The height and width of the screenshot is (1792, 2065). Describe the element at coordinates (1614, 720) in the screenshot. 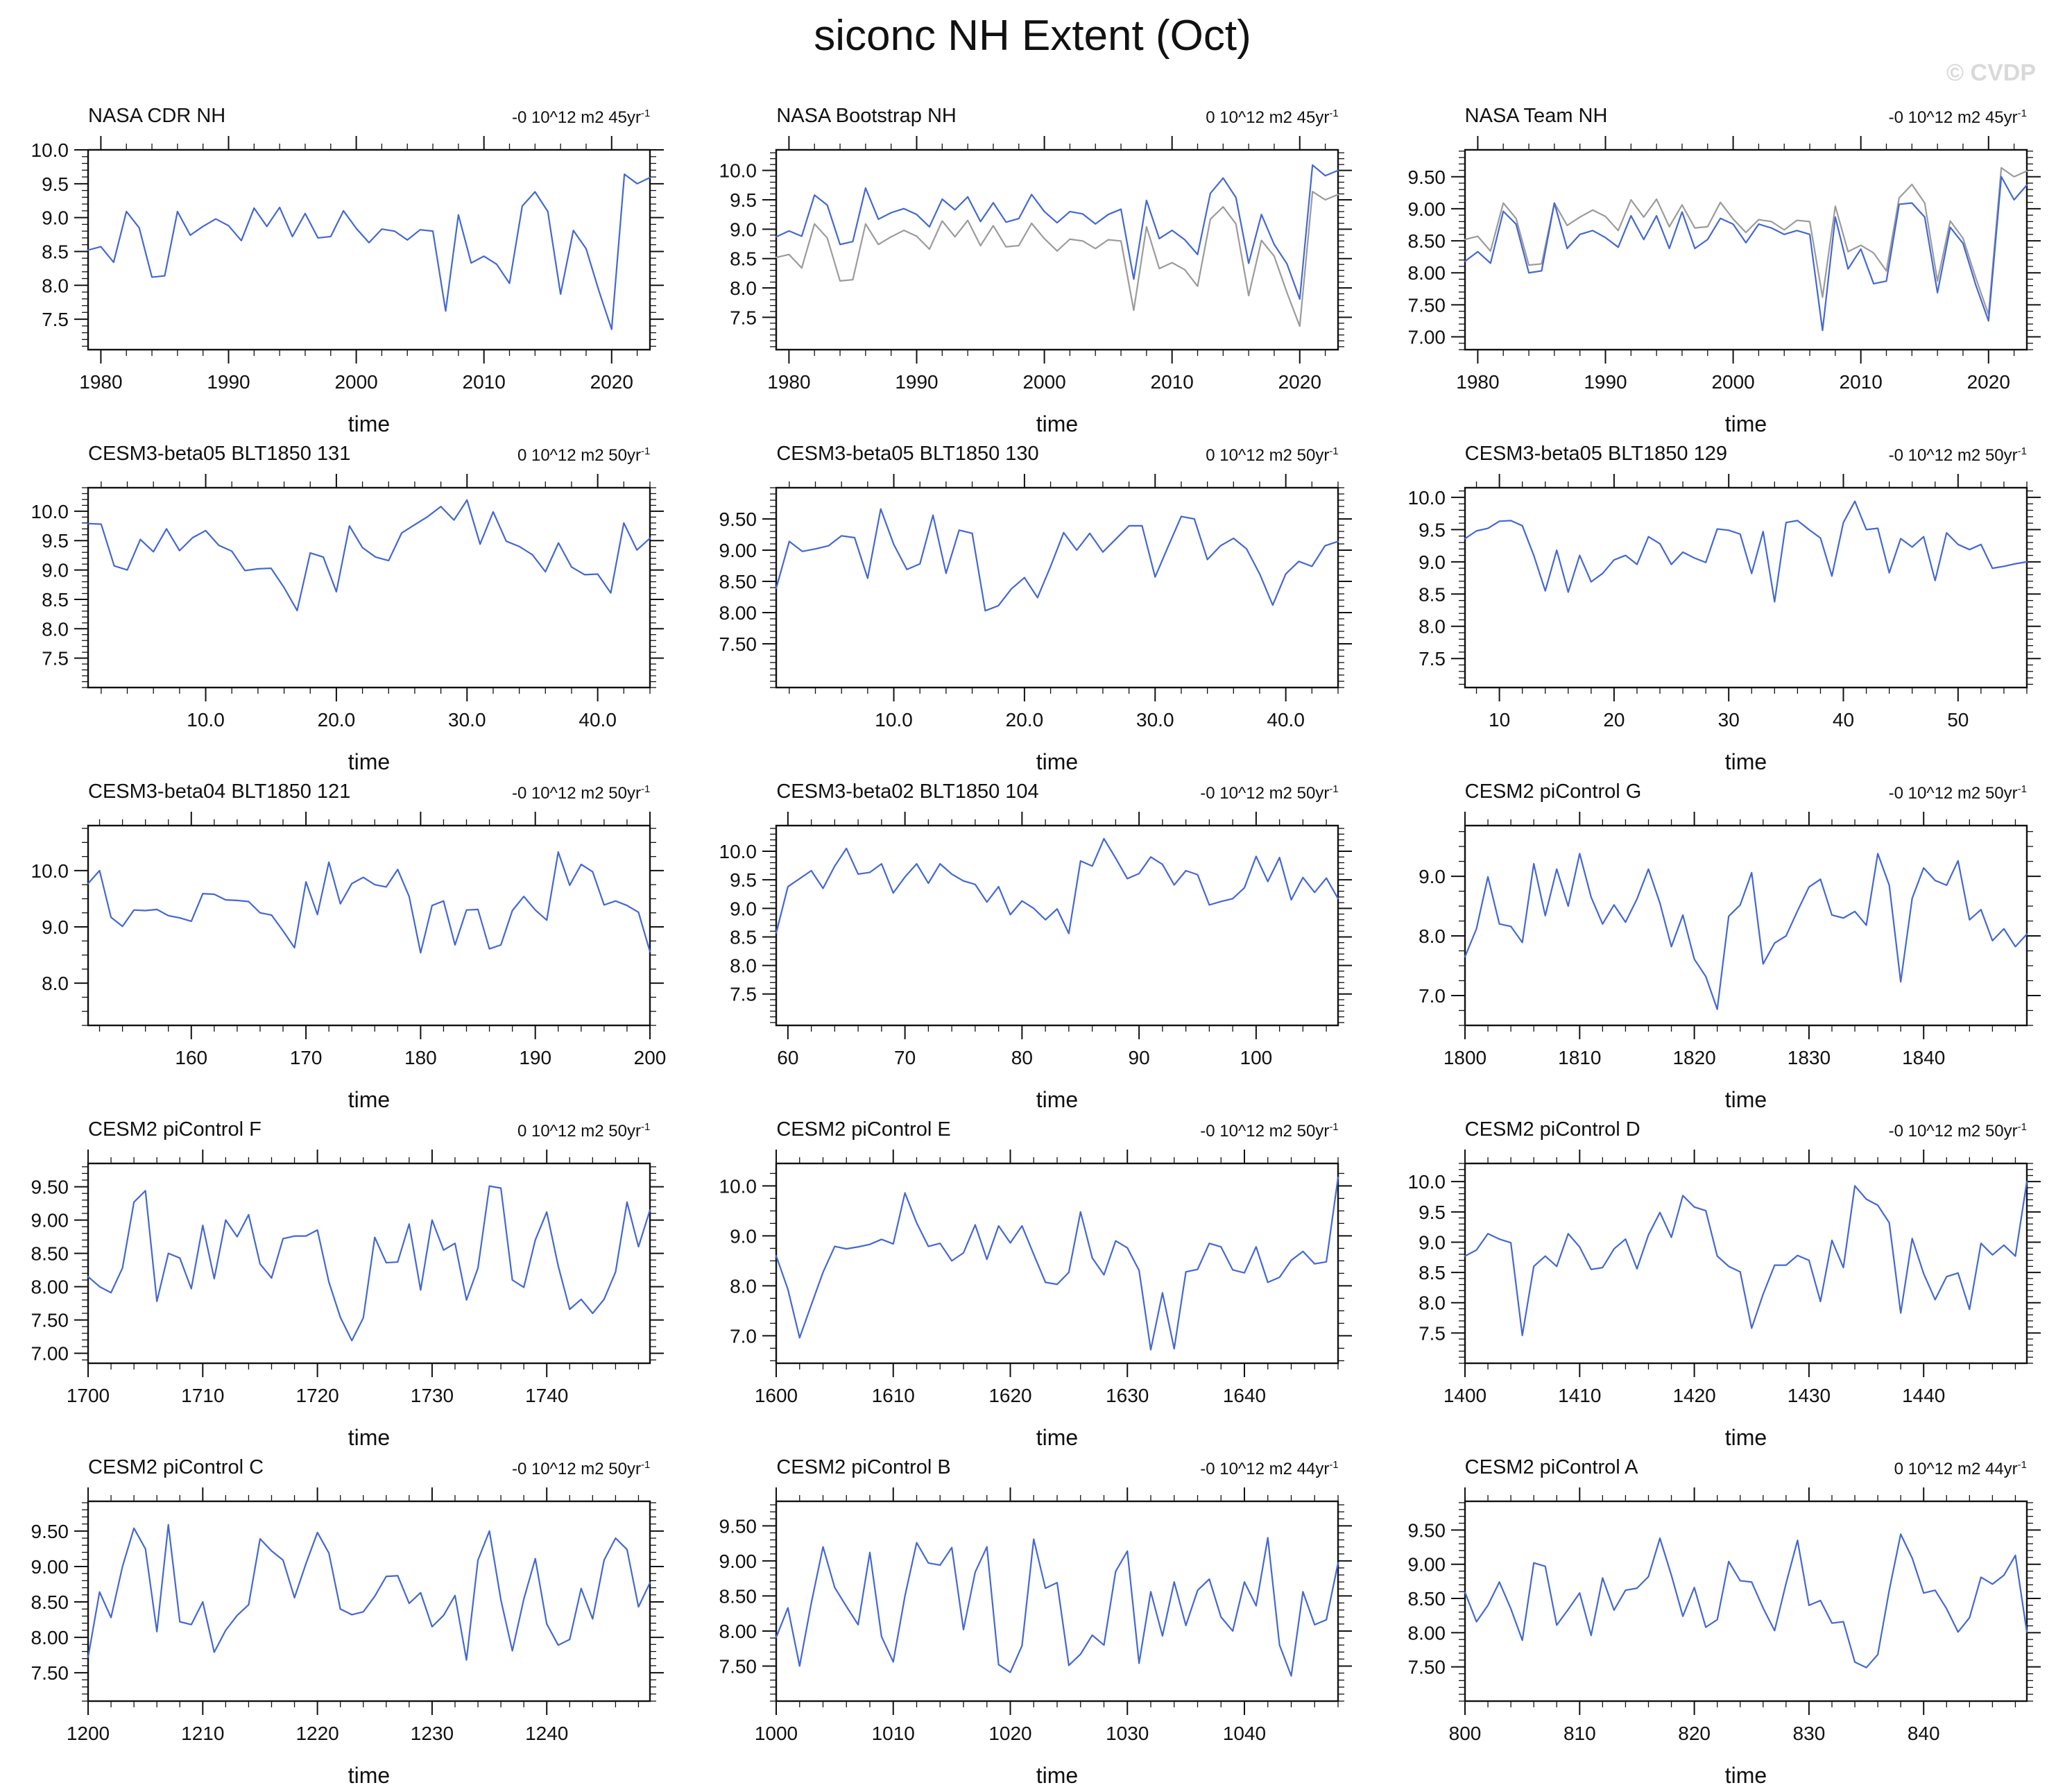

I see `x-tick-label: 20` at that location.